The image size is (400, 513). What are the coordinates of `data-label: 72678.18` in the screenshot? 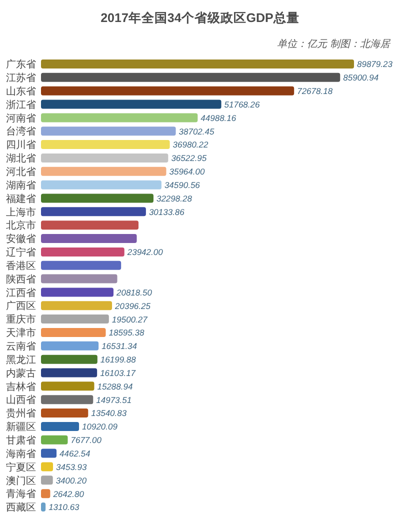 It's located at (315, 91).